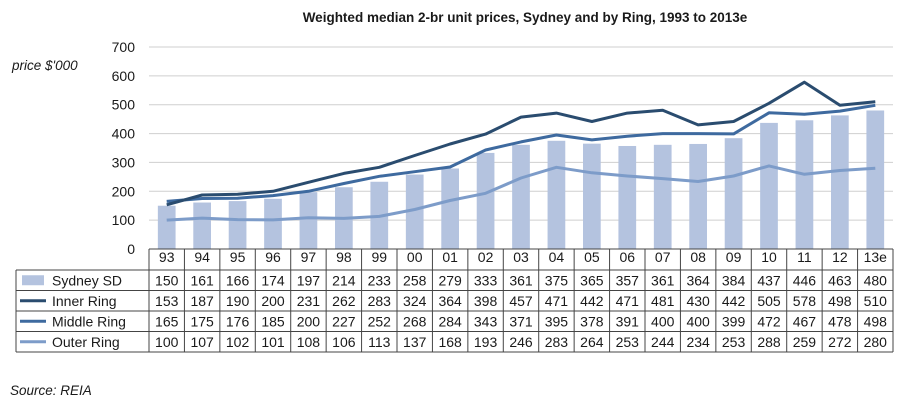 This screenshot has width=900, height=404. Describe the element at coordinates (627, 257) in the screenshot. I see `x-tick-label: 06` at that location.